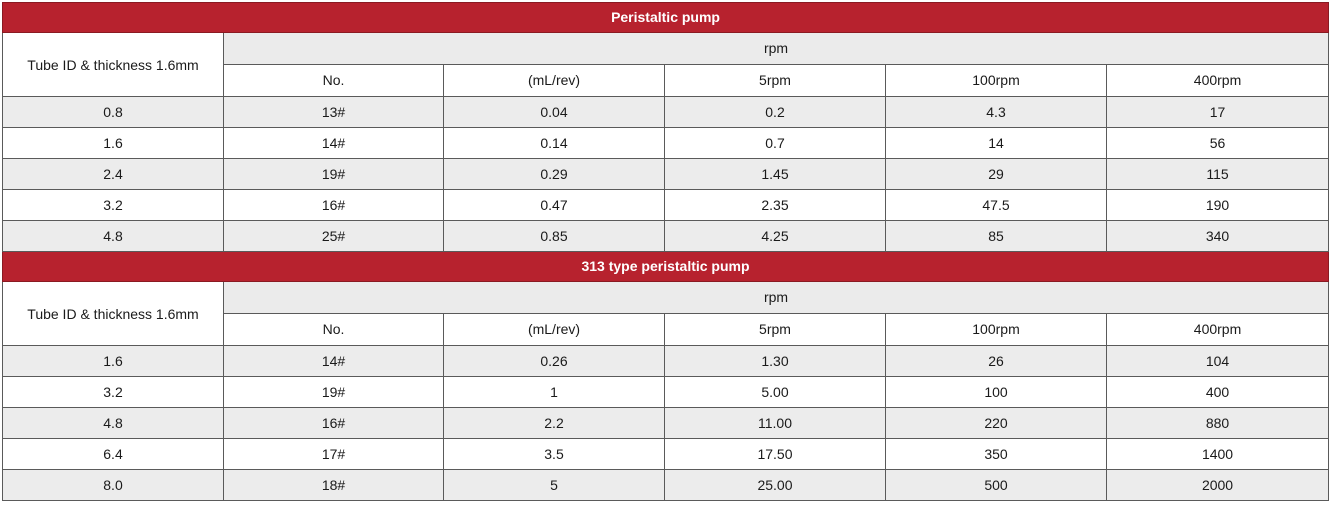  I want to click on table-cell: 11.00, so click(775, 423).